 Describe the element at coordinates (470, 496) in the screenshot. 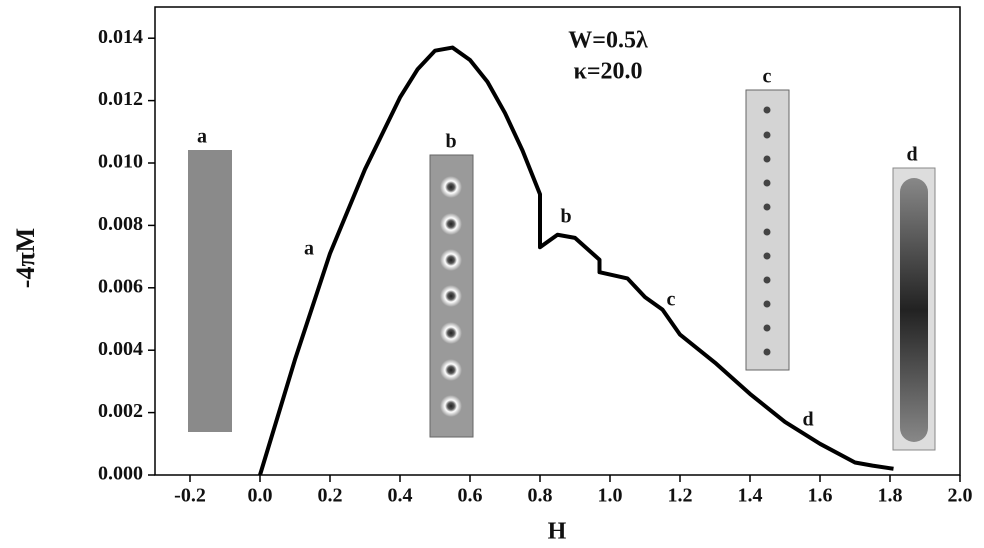

I see `x-tick-label: 0.6` at that location.